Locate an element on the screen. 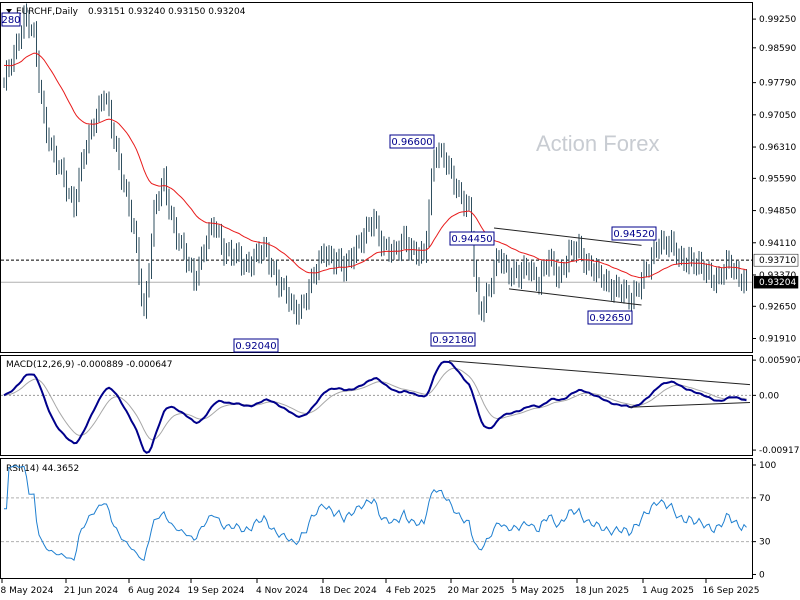  dropdown-triangle-icon is located at coordinates (9, 11).